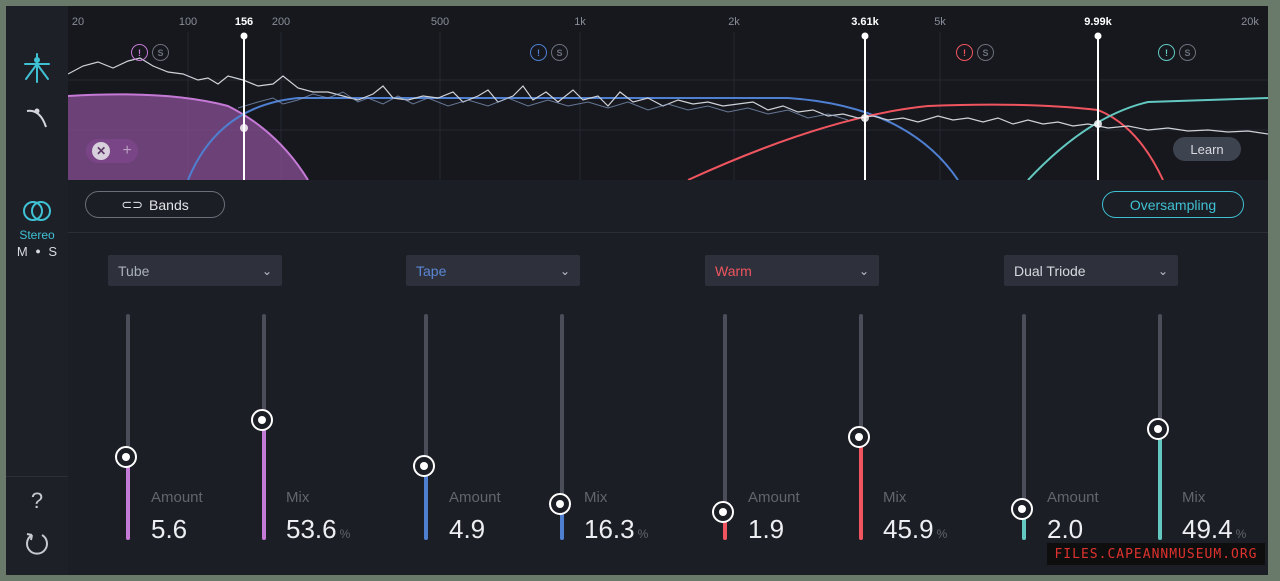  Describe the element at coordinates (1091, 270) in the screenshot. I see `band-4-mode-dropdown: Dual Triode ⌄` at that location.